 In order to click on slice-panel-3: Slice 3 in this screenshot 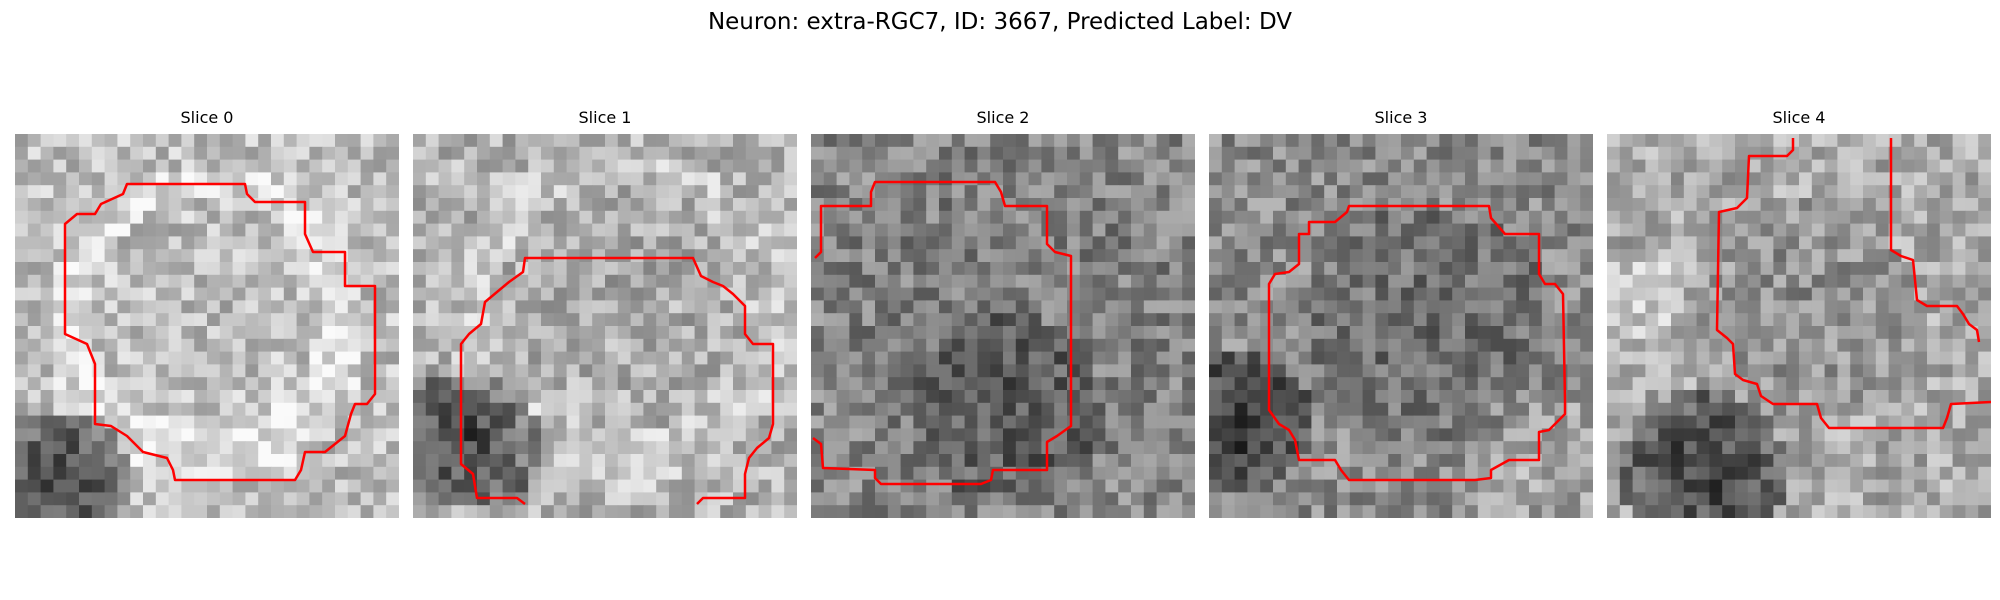, I will do `click(1401, 313)`.